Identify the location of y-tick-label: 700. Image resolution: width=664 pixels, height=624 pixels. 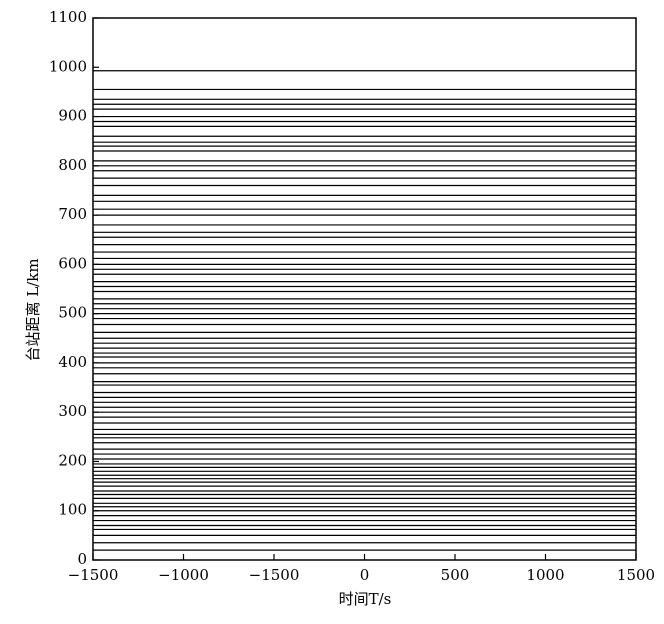
(72, 214).